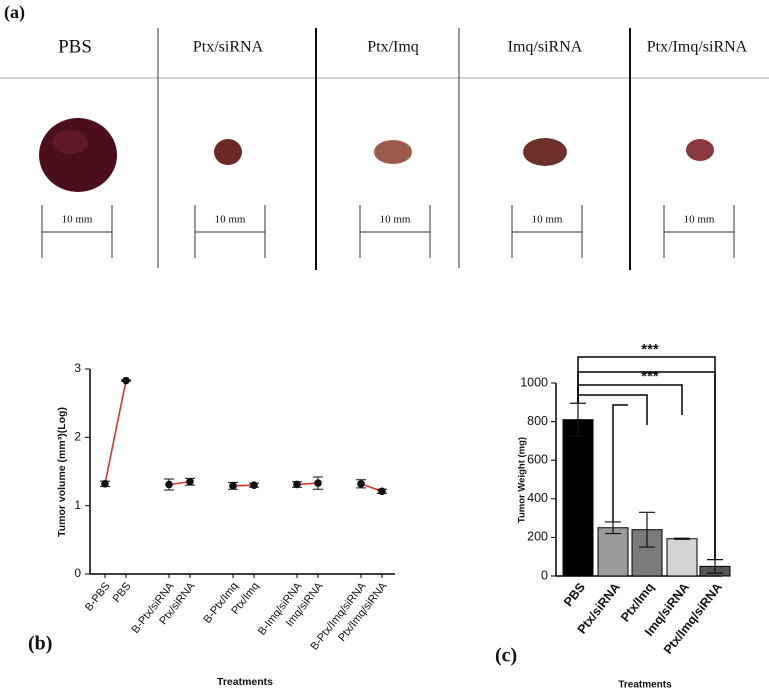 The height and width of the screenshot is (692, 769). I want to click on data-line, so click(115, 432).